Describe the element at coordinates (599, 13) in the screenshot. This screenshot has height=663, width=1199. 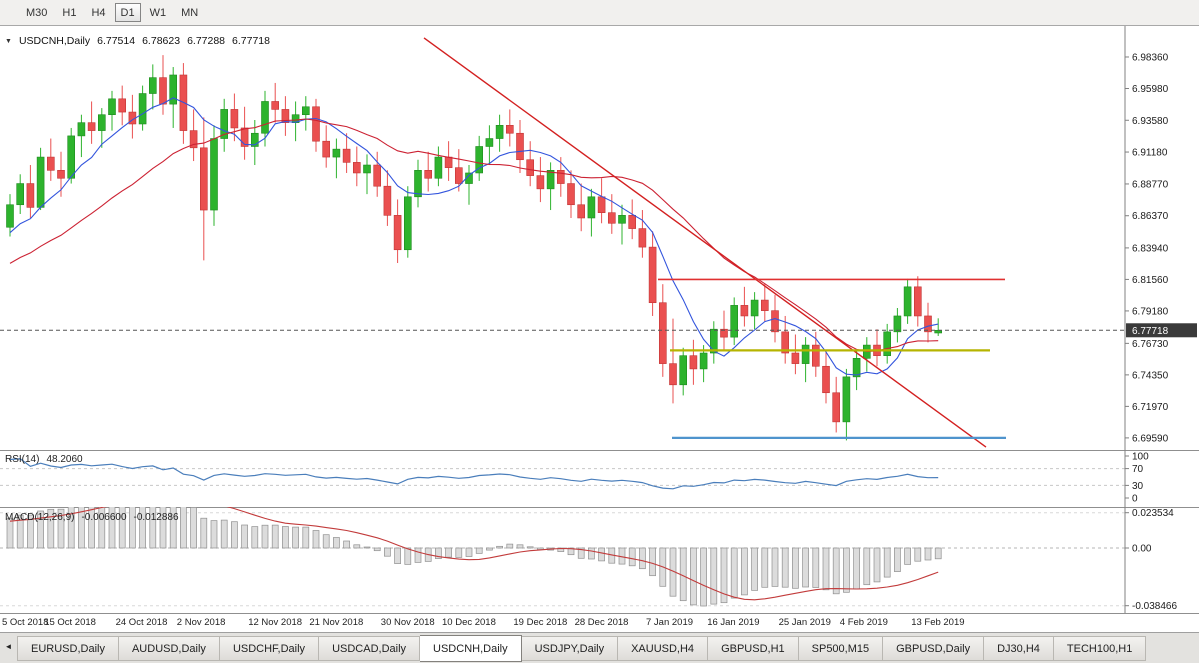
I see `timeframe-toolbar: M30 H1 H4 D1 W1 MN` at that location.